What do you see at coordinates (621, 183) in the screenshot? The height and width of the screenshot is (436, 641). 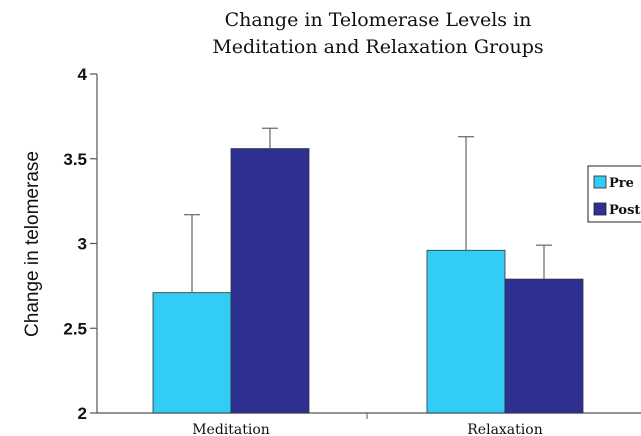 I see `legend-label-pre: Pre` at bounding box center [621, 183].